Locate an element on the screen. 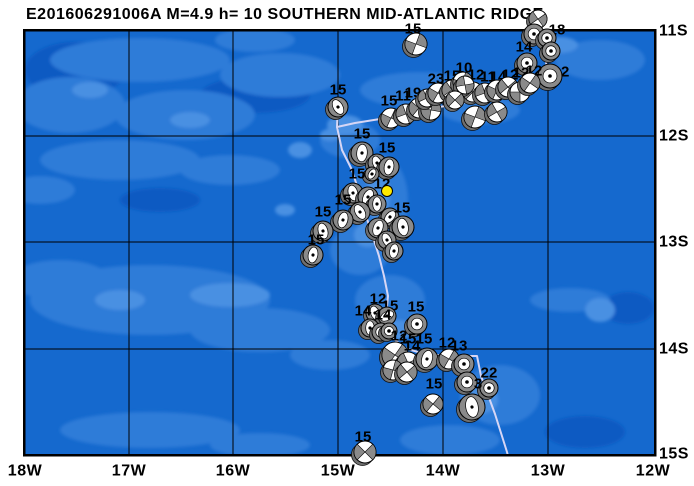 The width and height of the screenshot is (694, 486). depth-label: 14 is located at coordinates (498, 77).